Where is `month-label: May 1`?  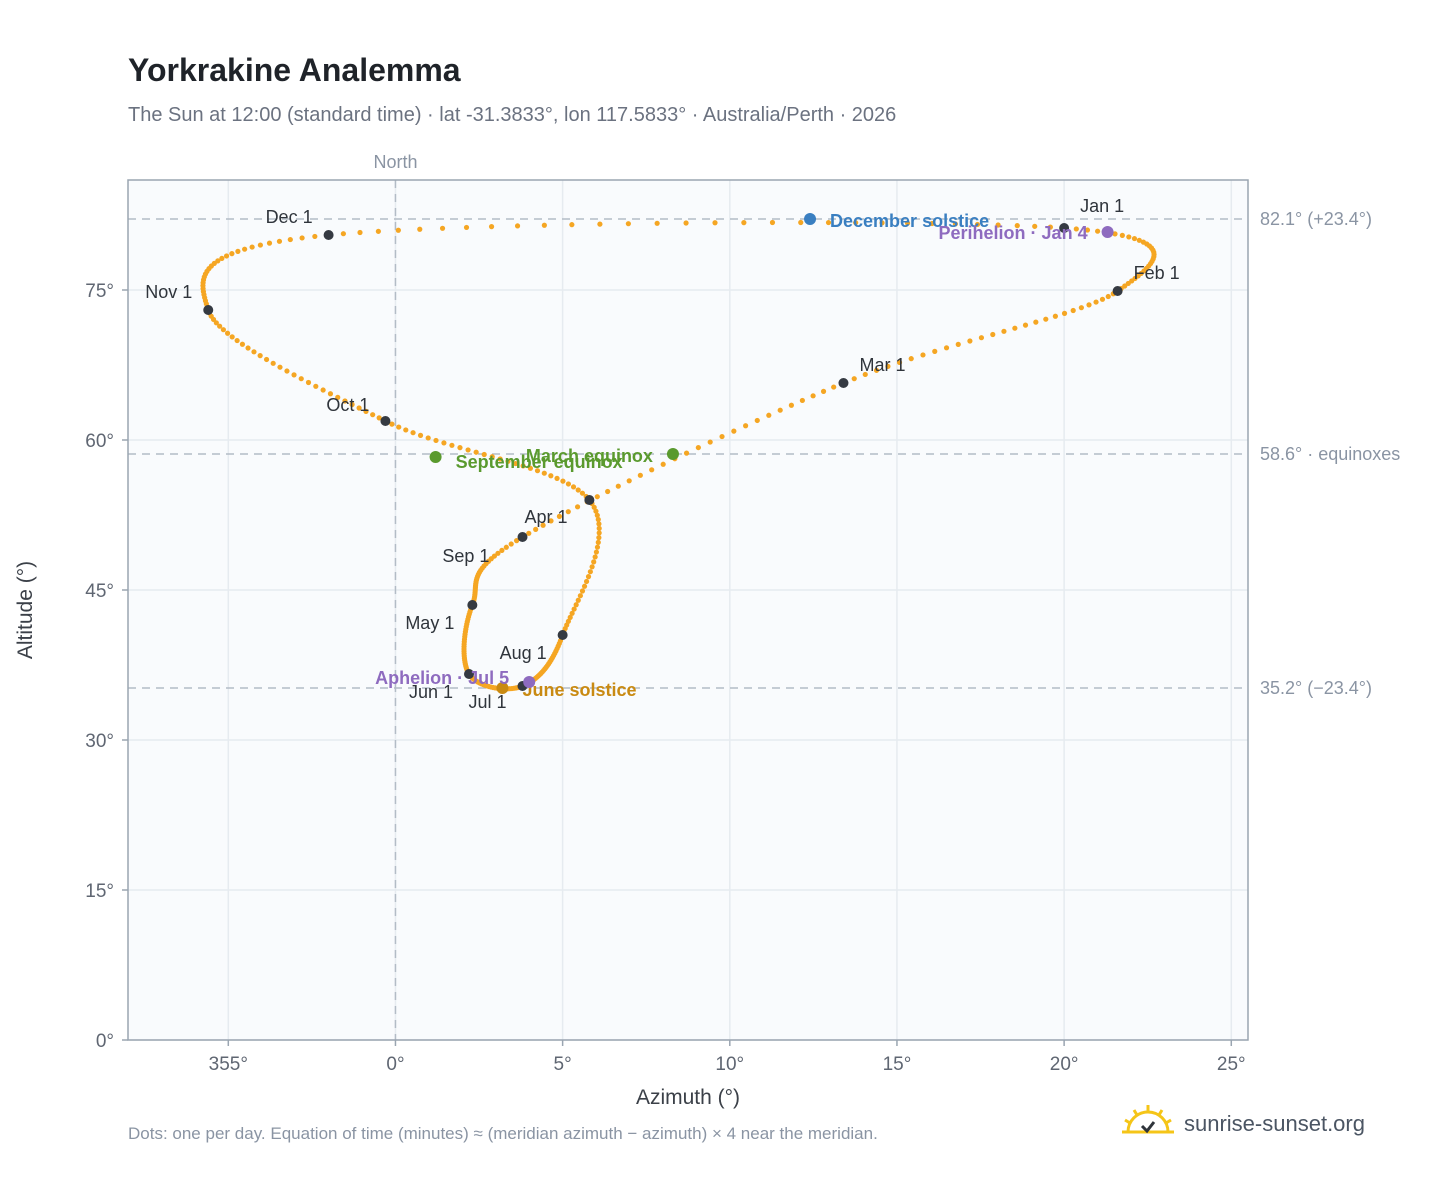
month-label: May 1 is located at coordinates (429, 623).